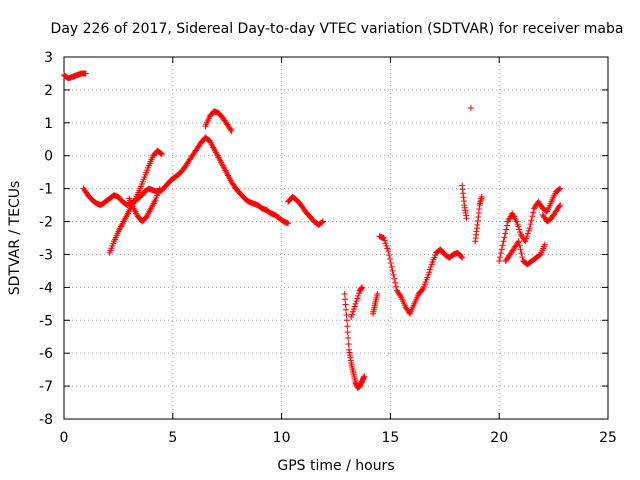 This screenshot has width=640, height=480. What do you see at coordinates (46, 321) in the screenshot?
I see `y-tick-label: -5` at bounding box center [46, 321].